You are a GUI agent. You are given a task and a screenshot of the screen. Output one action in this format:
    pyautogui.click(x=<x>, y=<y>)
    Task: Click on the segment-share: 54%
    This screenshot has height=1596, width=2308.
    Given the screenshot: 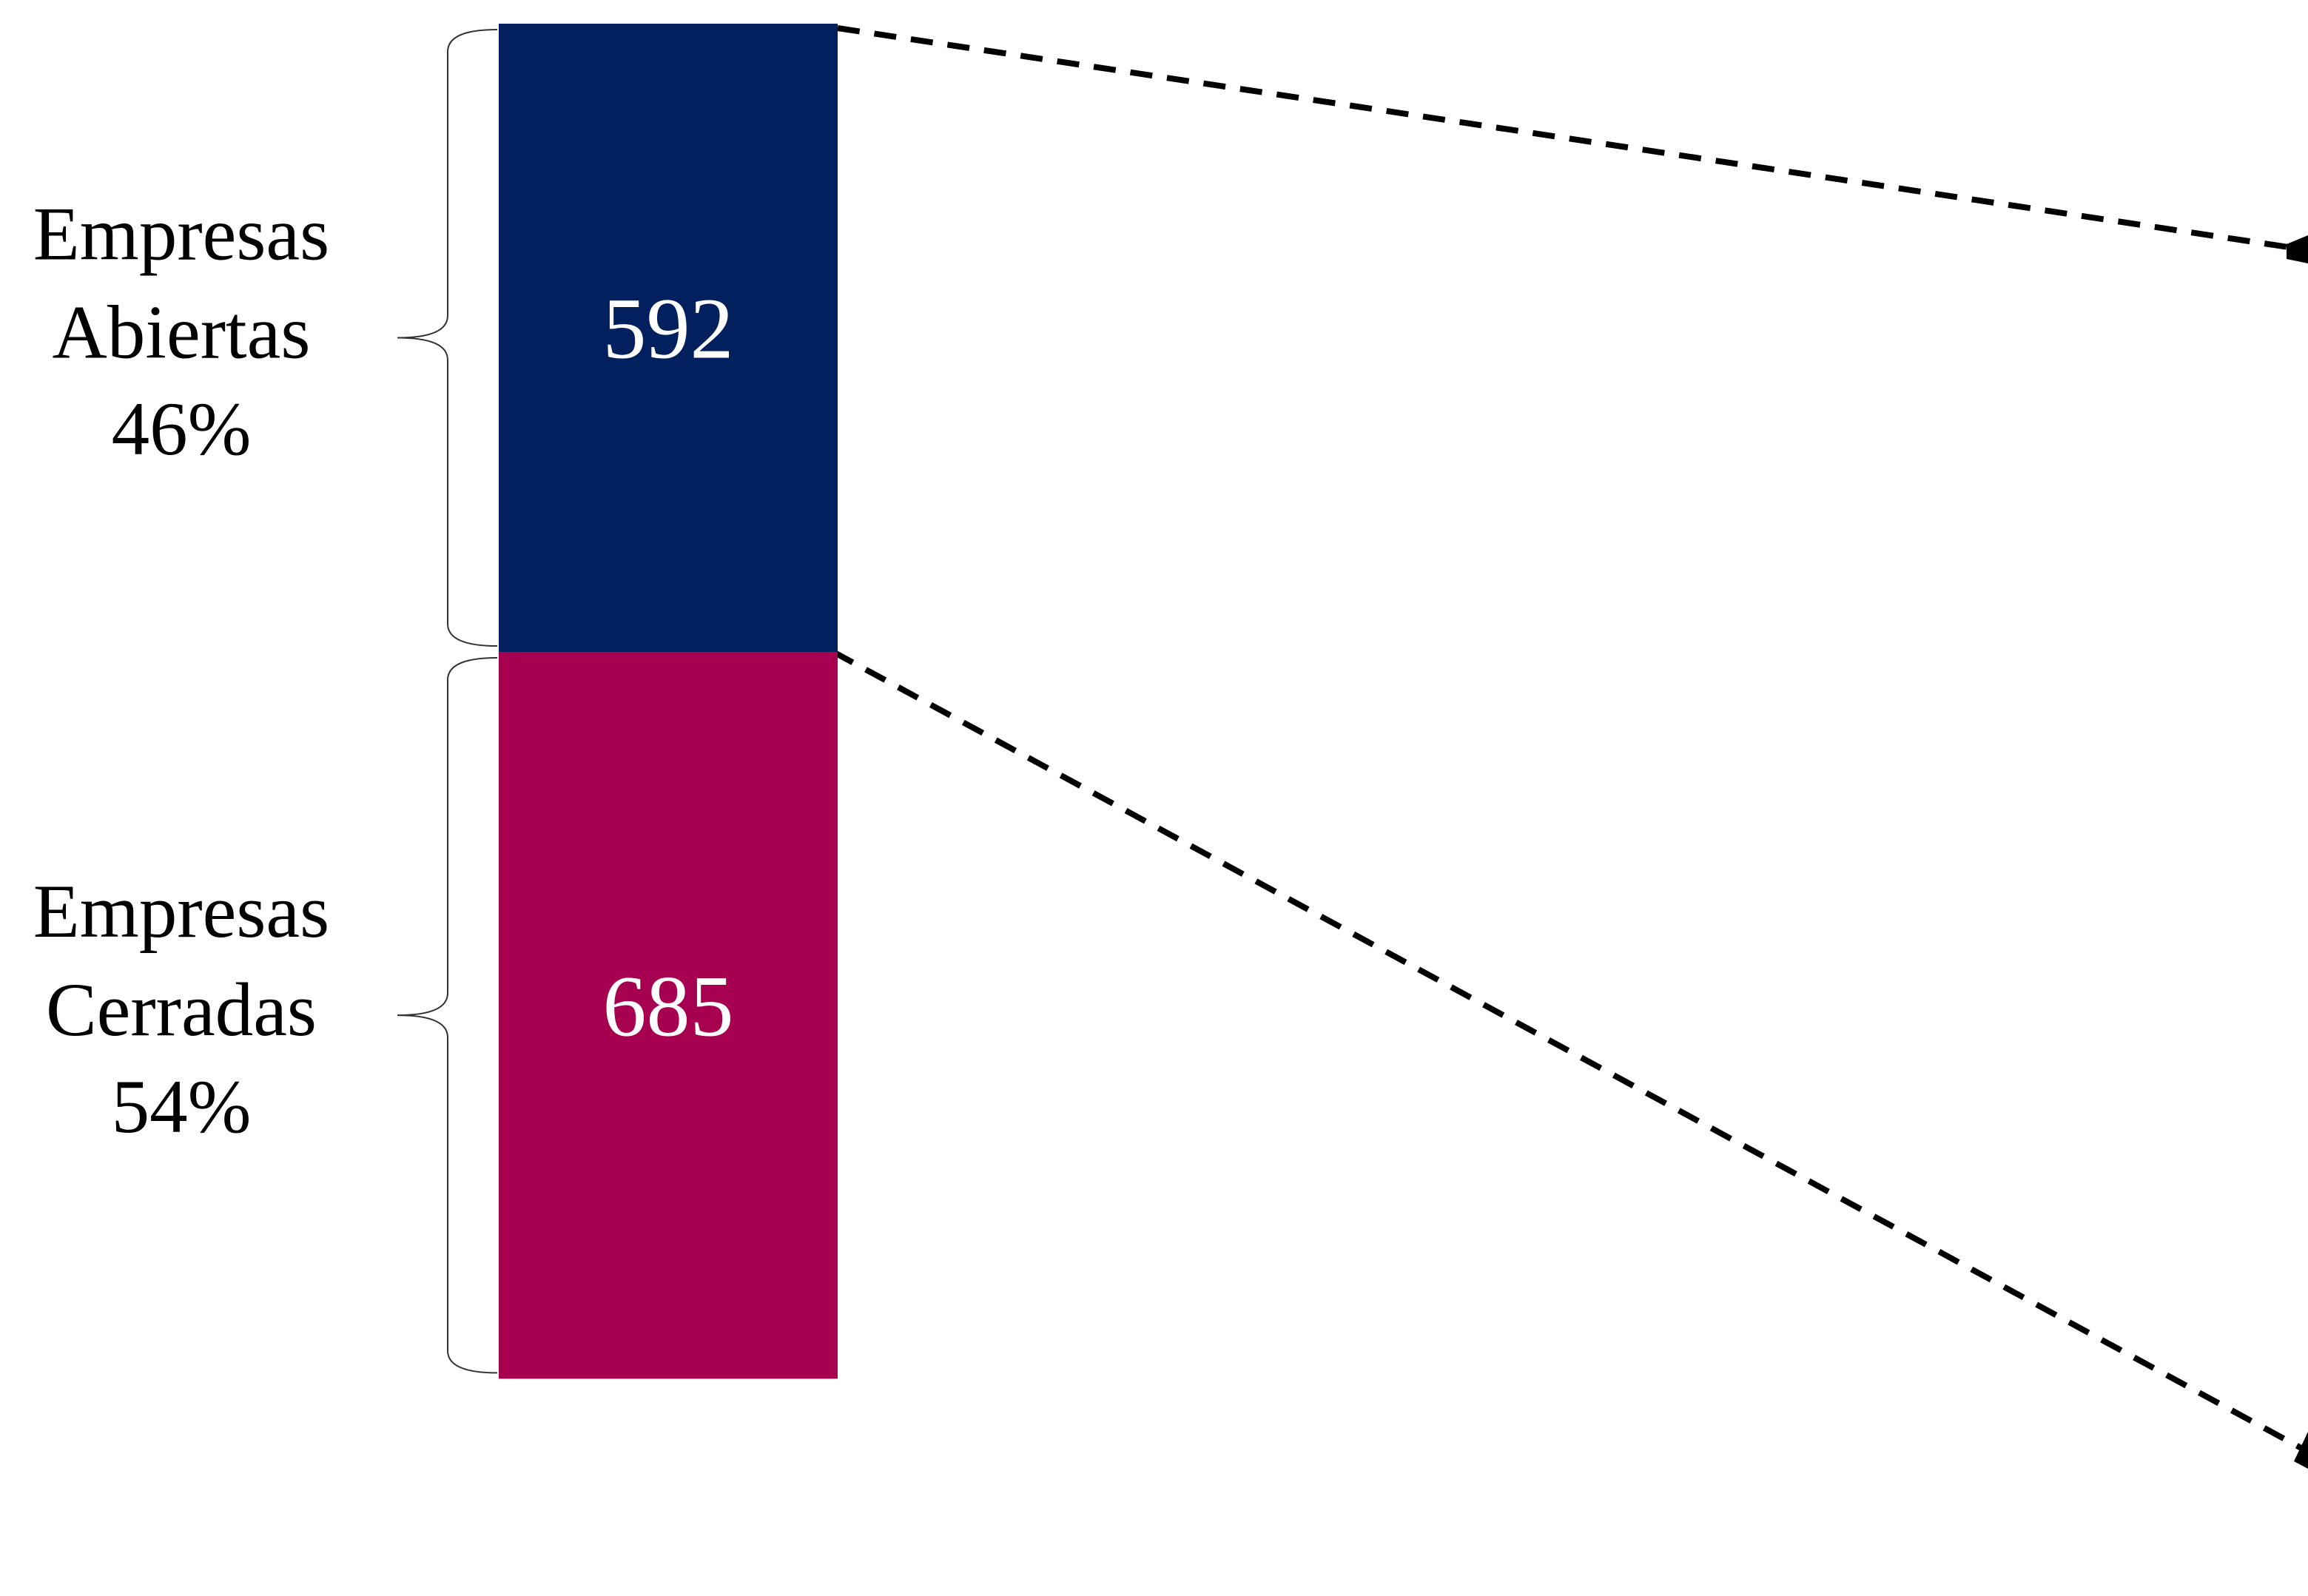 What is the action you would take?
    pyautogui.click(x=182, y=1107)
    